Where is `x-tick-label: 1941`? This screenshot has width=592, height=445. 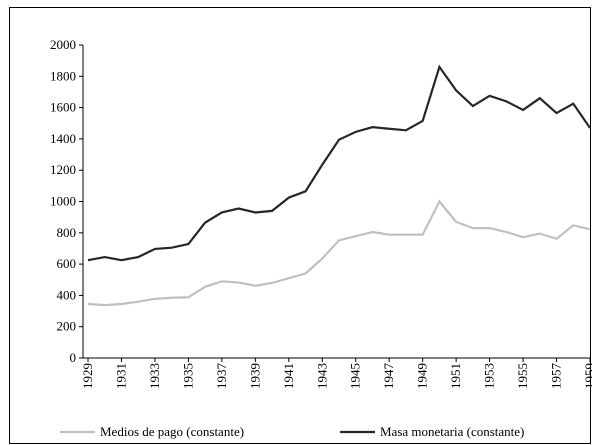 x-tick-label: 1941 is located at coordinates (288, 376).